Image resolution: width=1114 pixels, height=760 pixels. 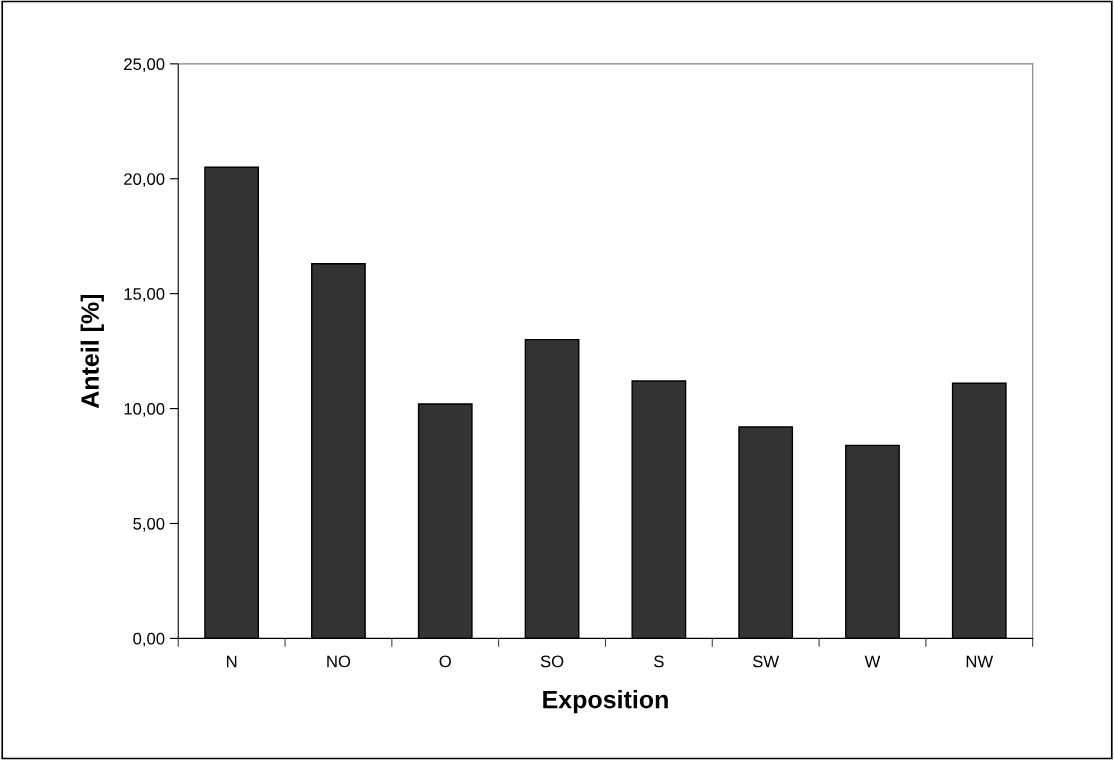 I want to click on x-tick-label: N, so click(x=231, y=661).